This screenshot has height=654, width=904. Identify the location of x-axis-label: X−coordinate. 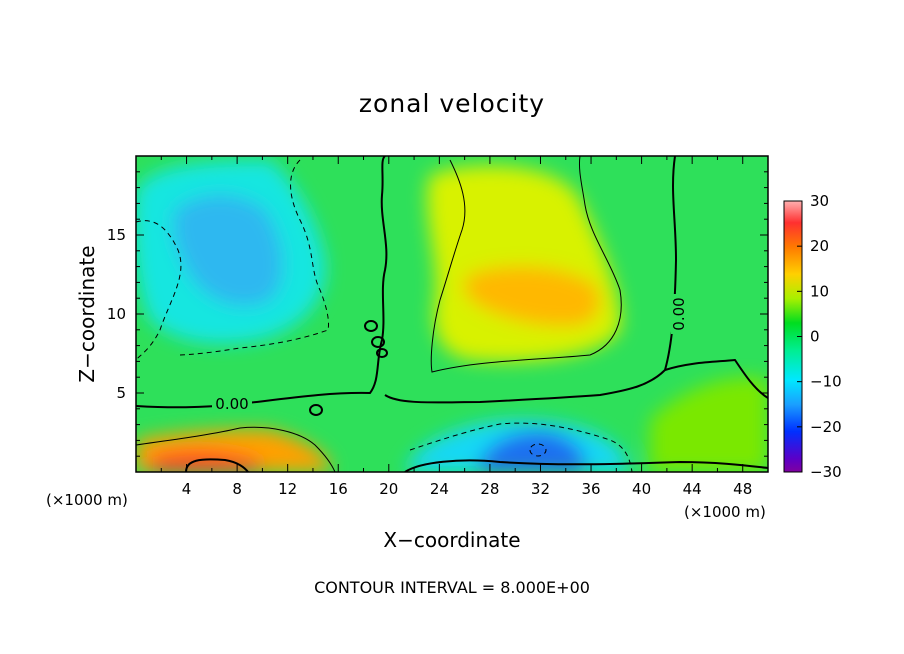
(451, 540).